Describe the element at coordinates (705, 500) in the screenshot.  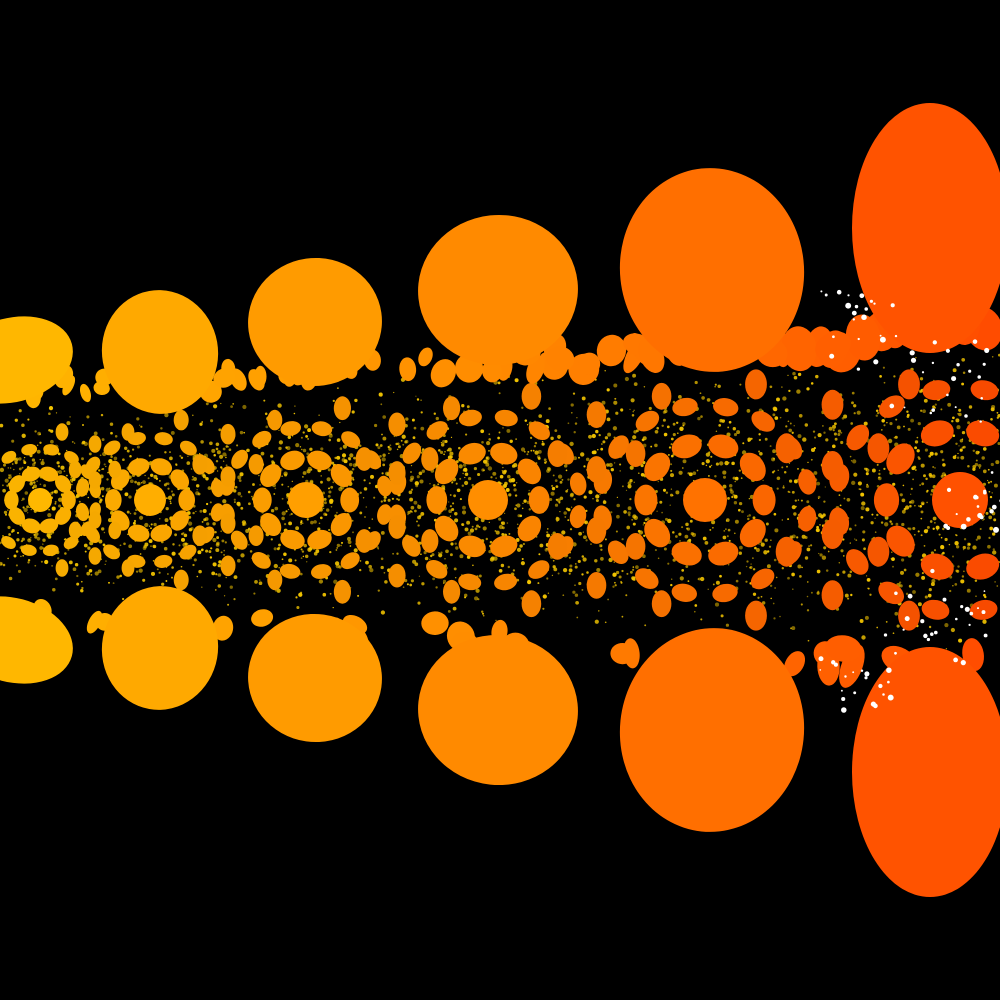
I see `center-blob` at that location.